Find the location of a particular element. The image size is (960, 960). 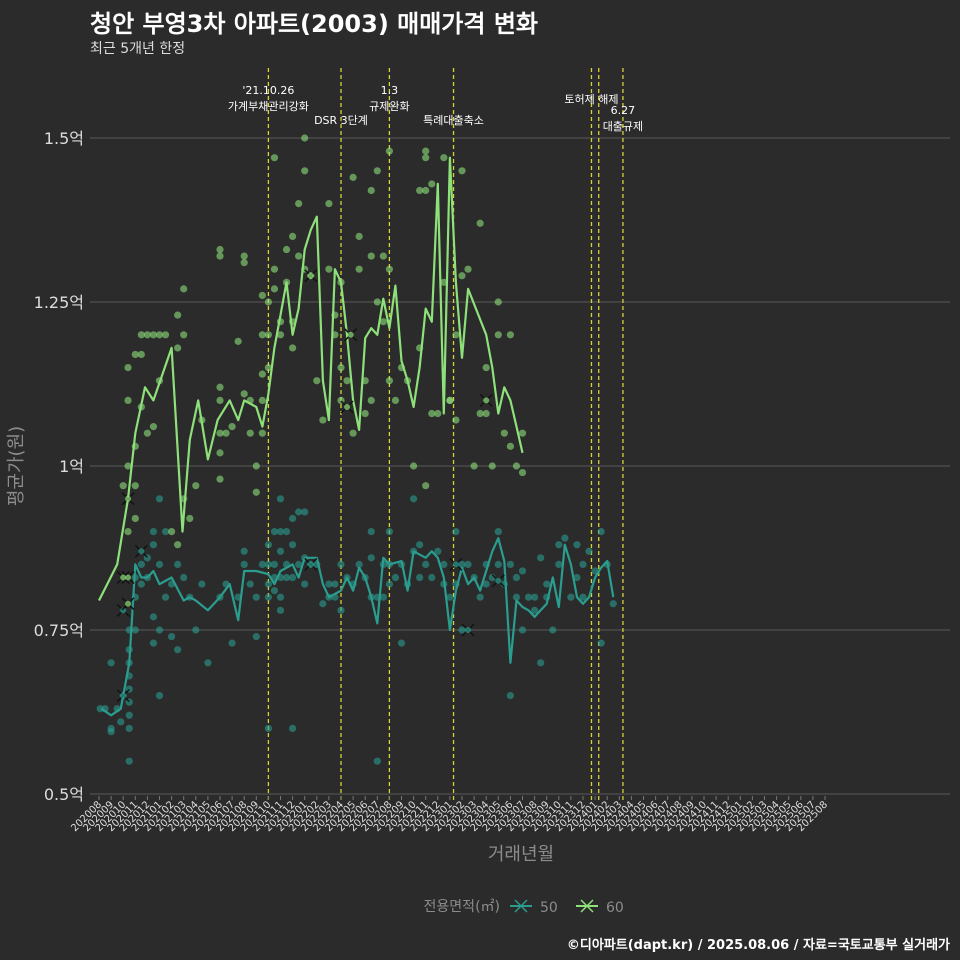

event-annotation: 가계부채관리강화 is located at coordinates (268, 106).